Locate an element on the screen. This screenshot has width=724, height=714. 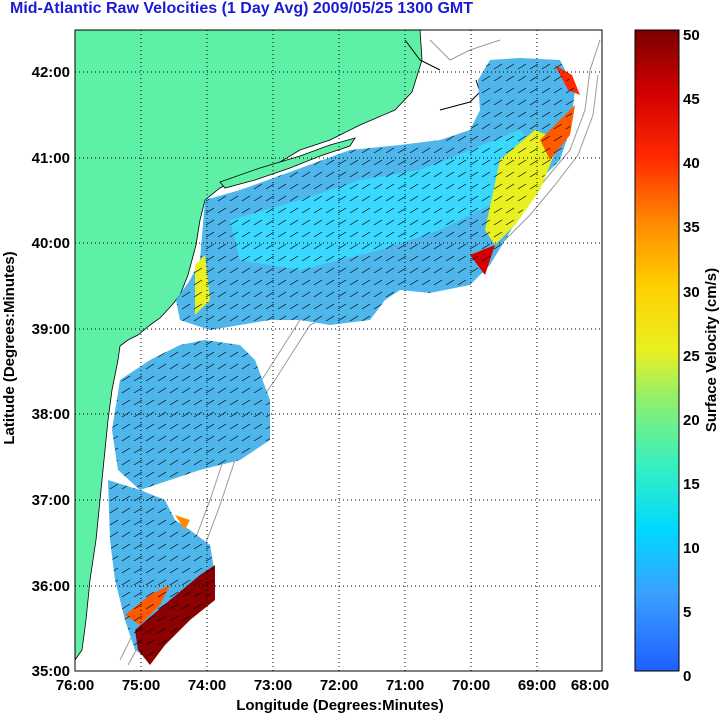
colorbar-tick: 30 is located at coordinates (691, 292).